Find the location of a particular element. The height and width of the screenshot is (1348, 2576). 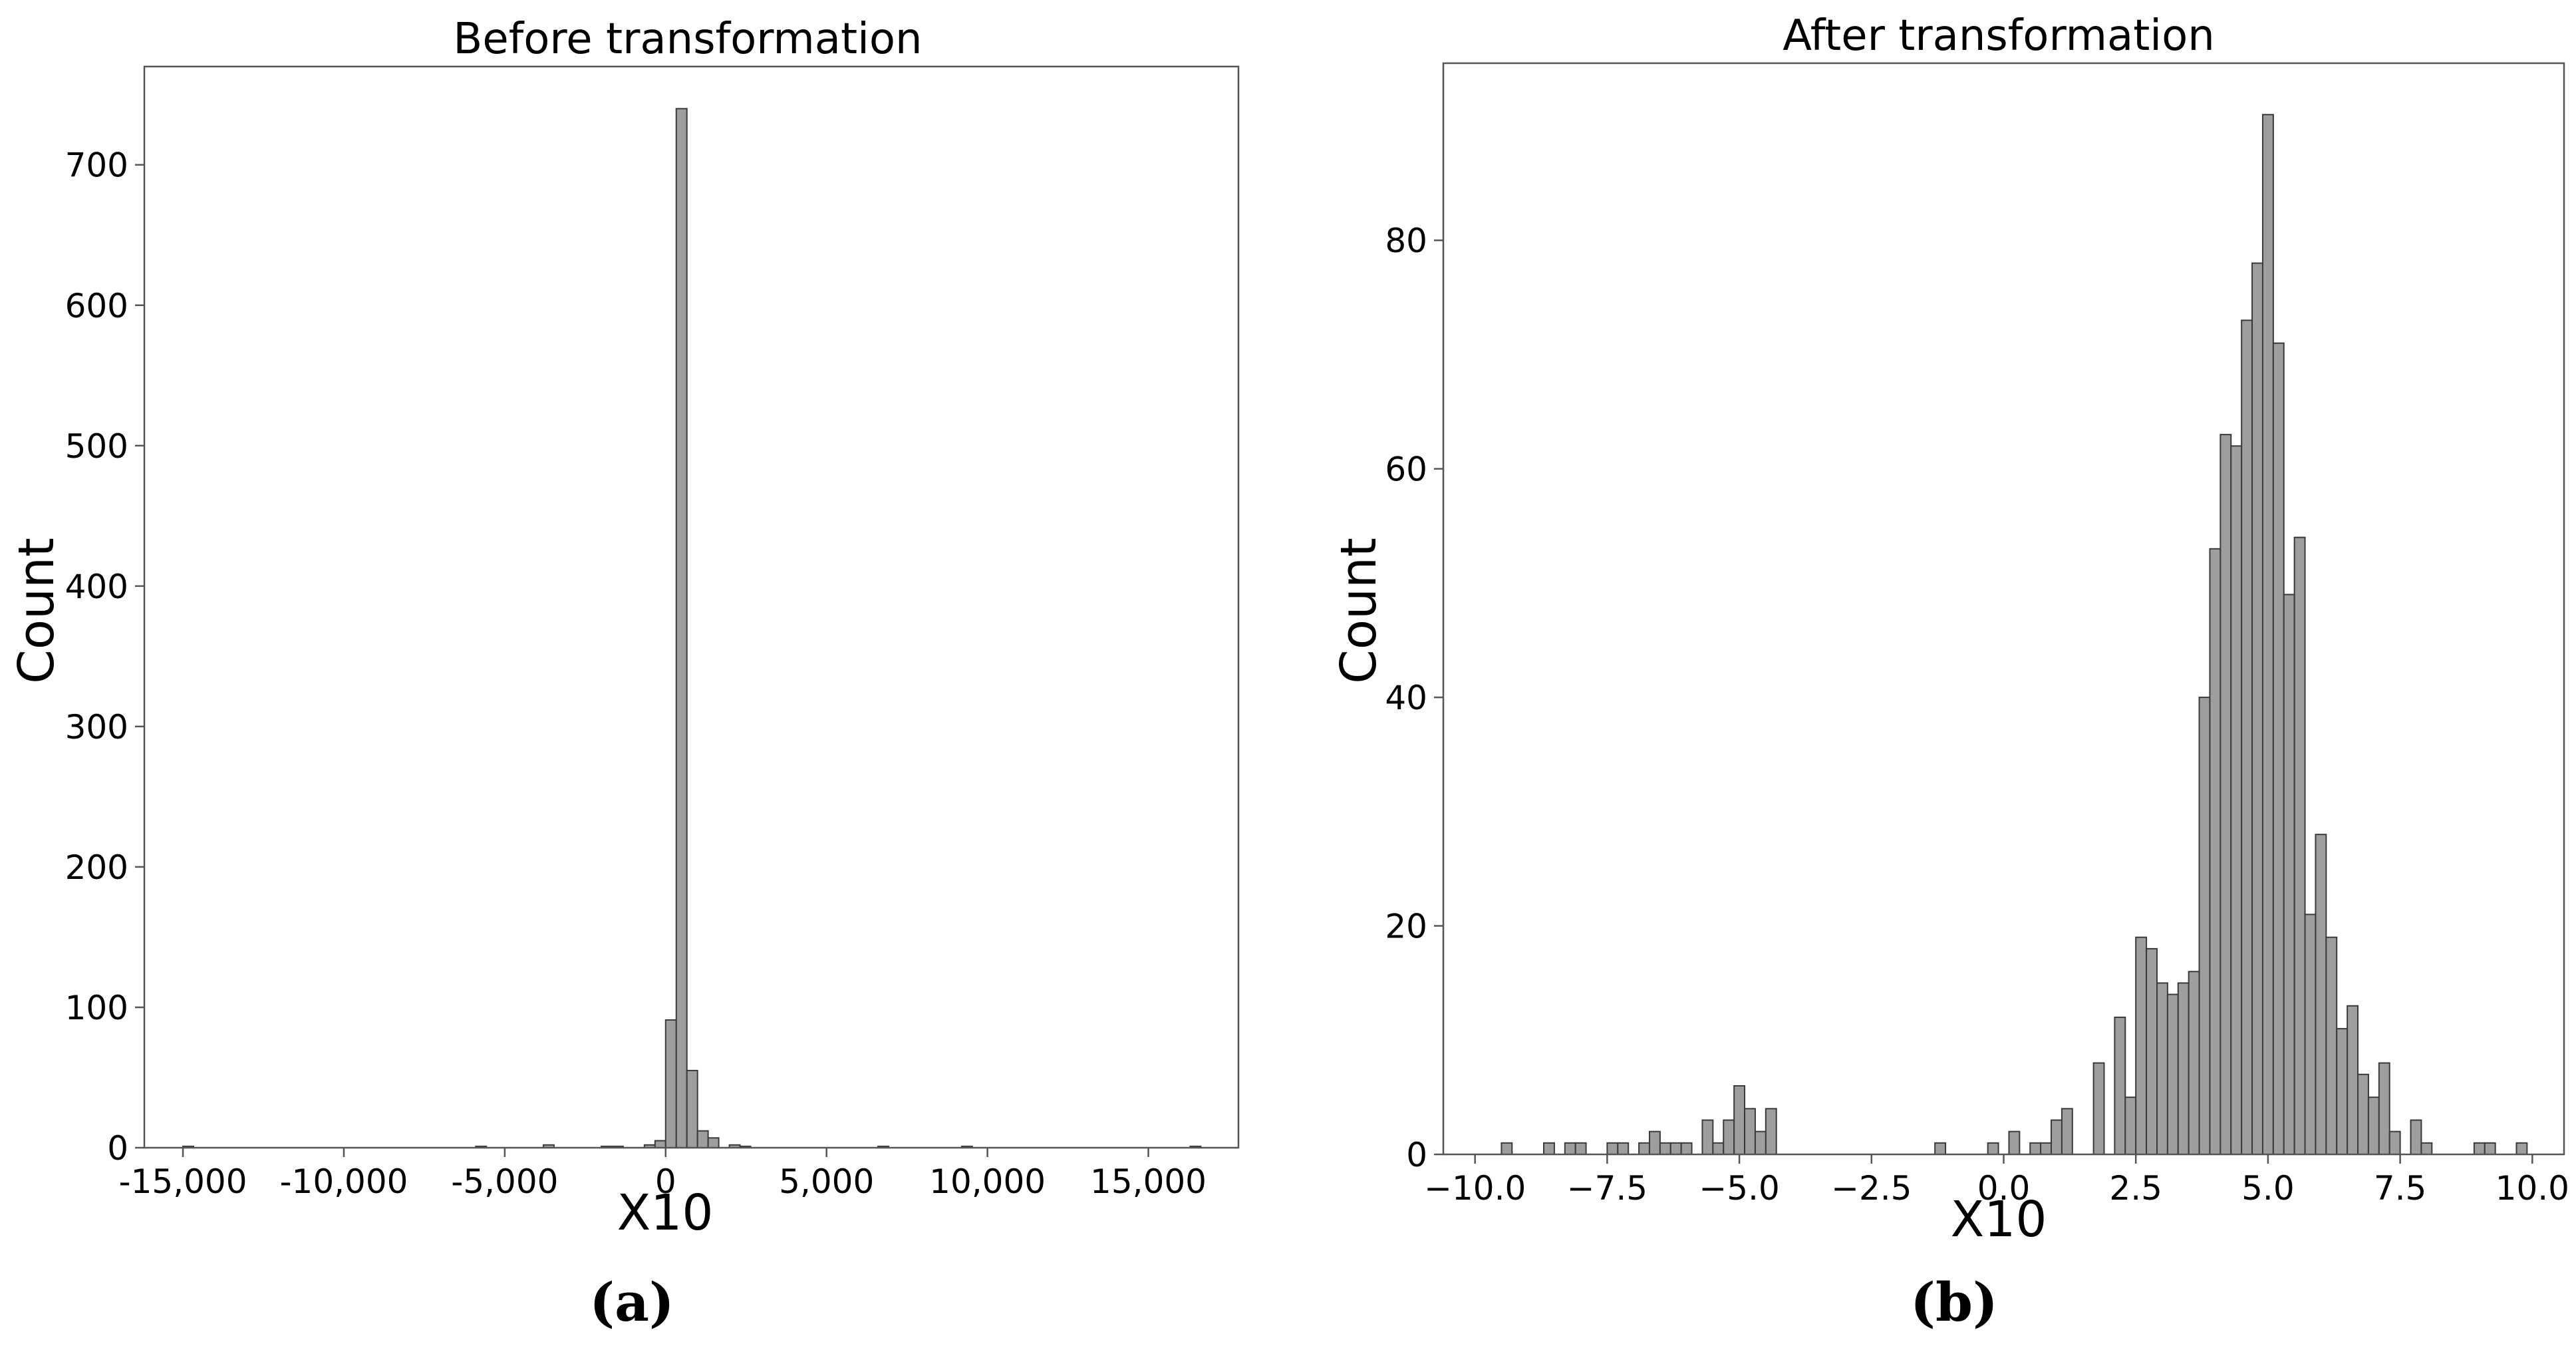

x-tick-label: −2.5 is located at coordinates (1871, 1188).